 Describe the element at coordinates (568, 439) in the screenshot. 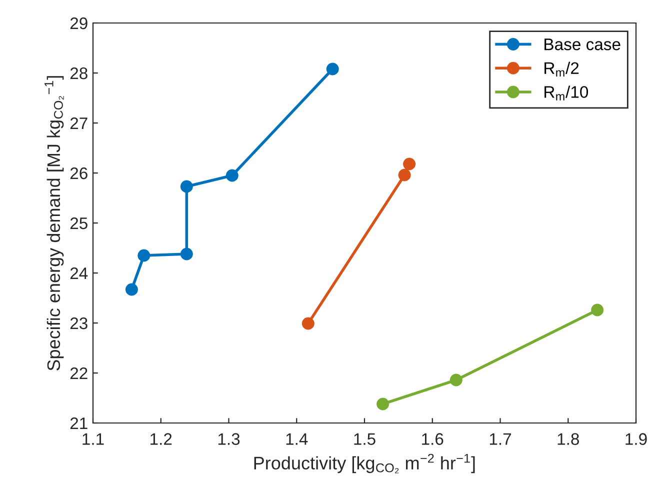

I see `x-tick-label: 1.8` at that location.